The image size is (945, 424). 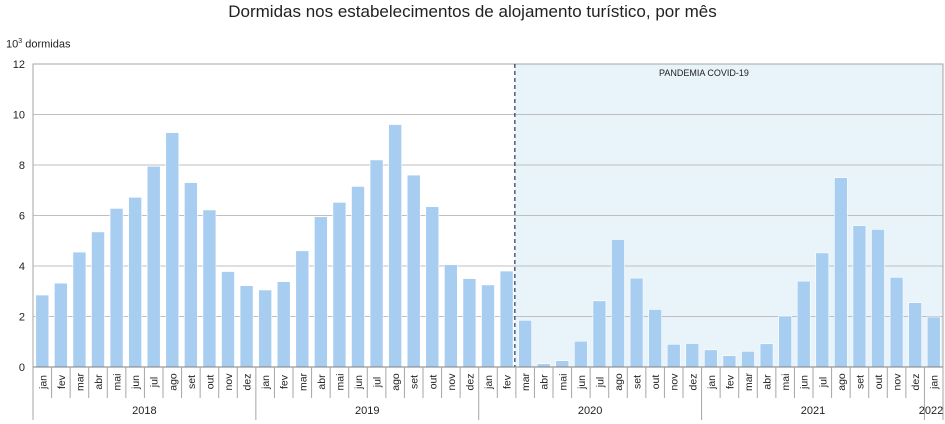 What do you see at coordinates (22, 368) in the screenshot?
I see `y-tick-label: 0` at bounding box center [22, 368].